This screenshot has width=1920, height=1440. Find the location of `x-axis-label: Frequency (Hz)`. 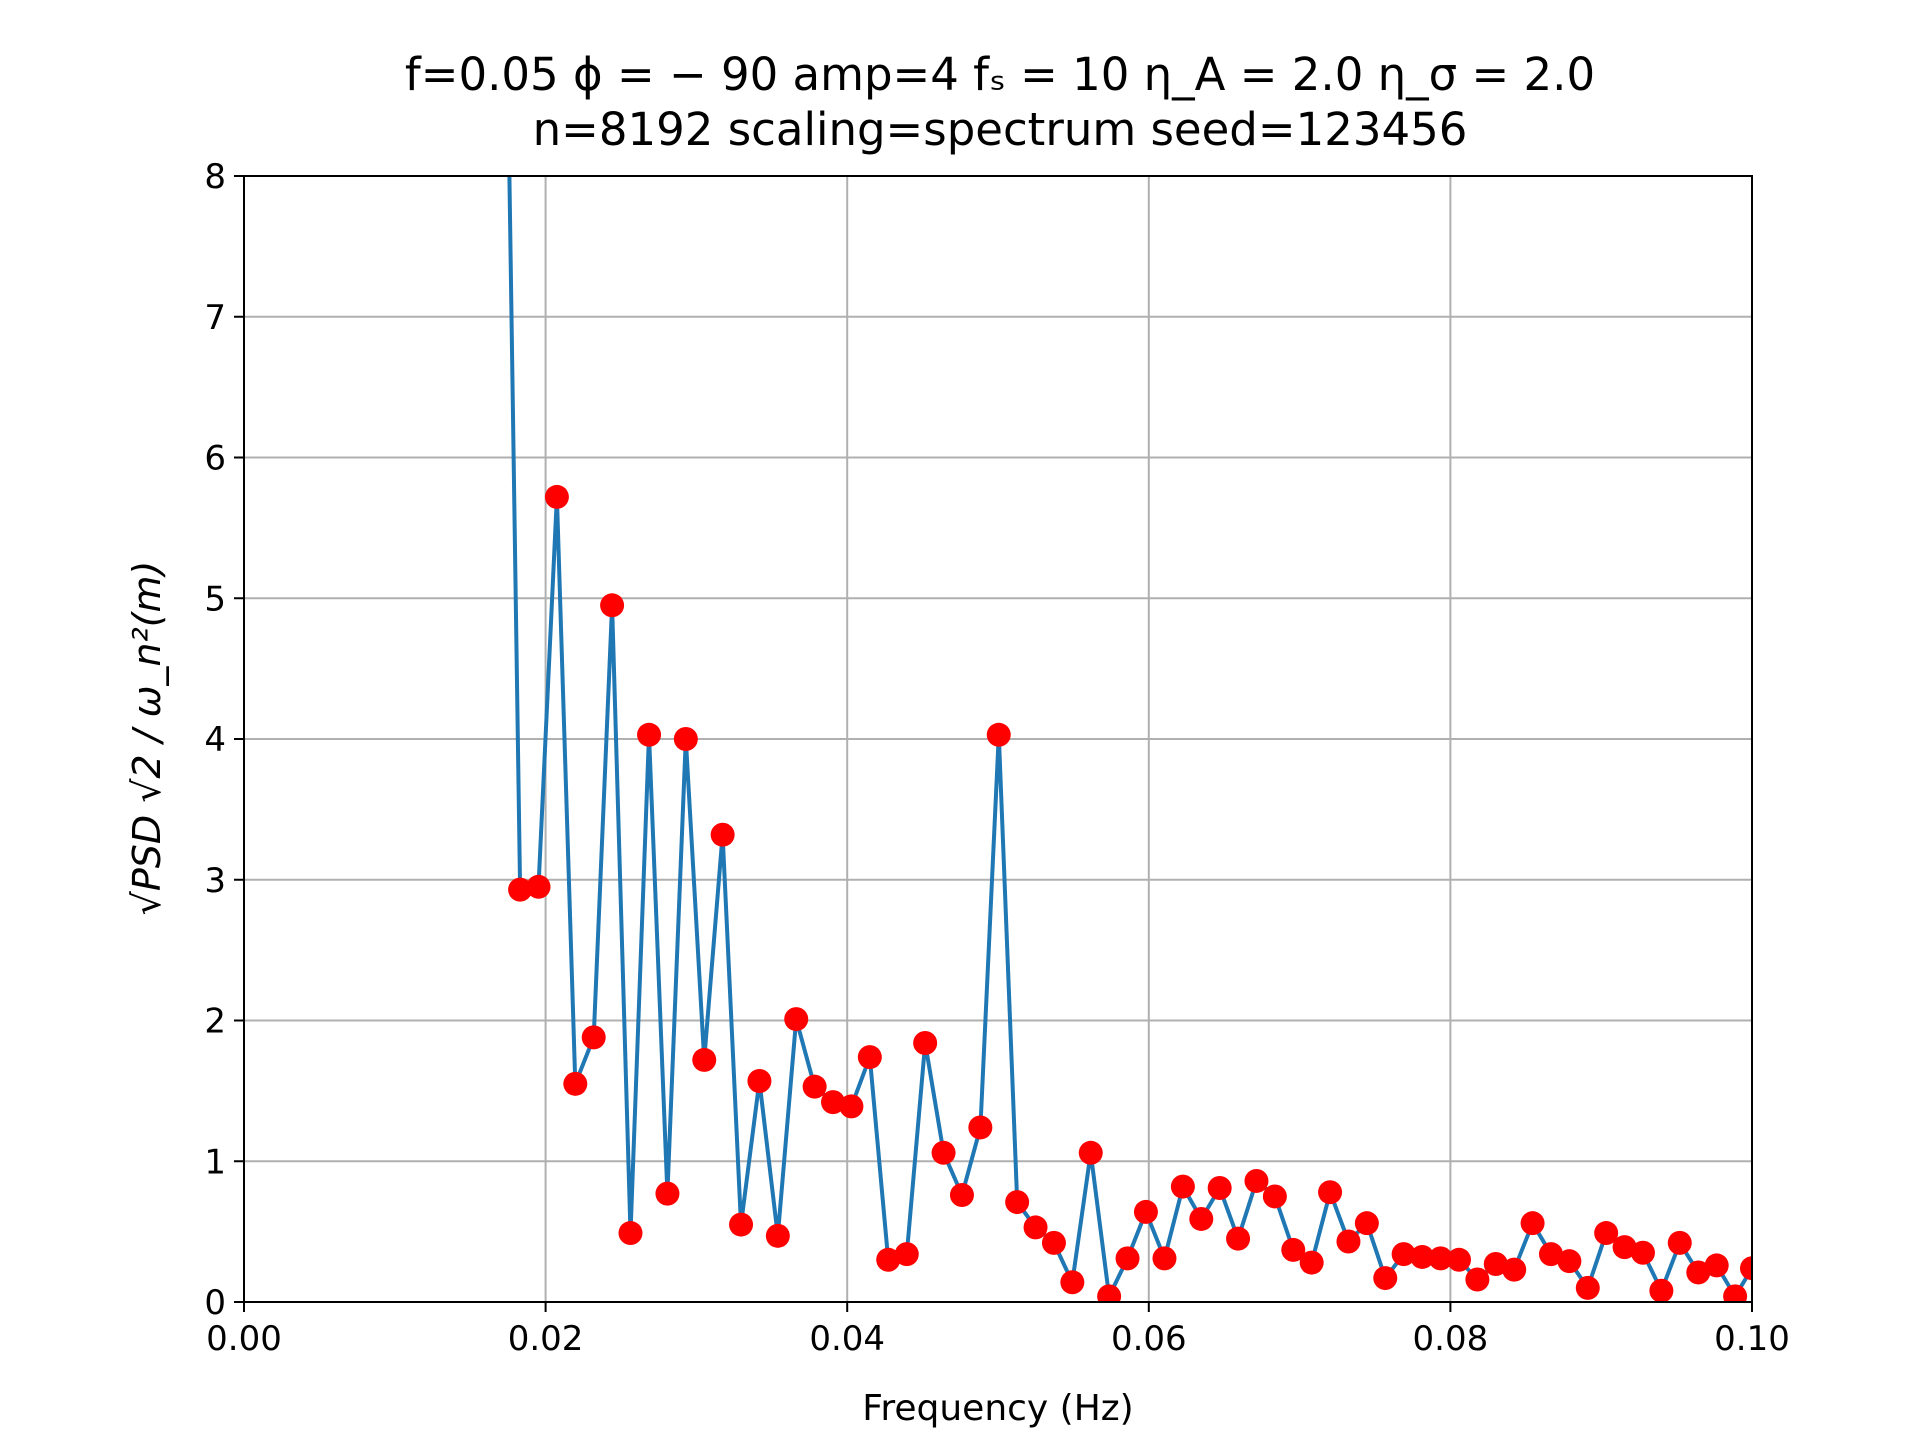

x-axis-label: Frequency (Hz) is located at coordinates (997, 1408).